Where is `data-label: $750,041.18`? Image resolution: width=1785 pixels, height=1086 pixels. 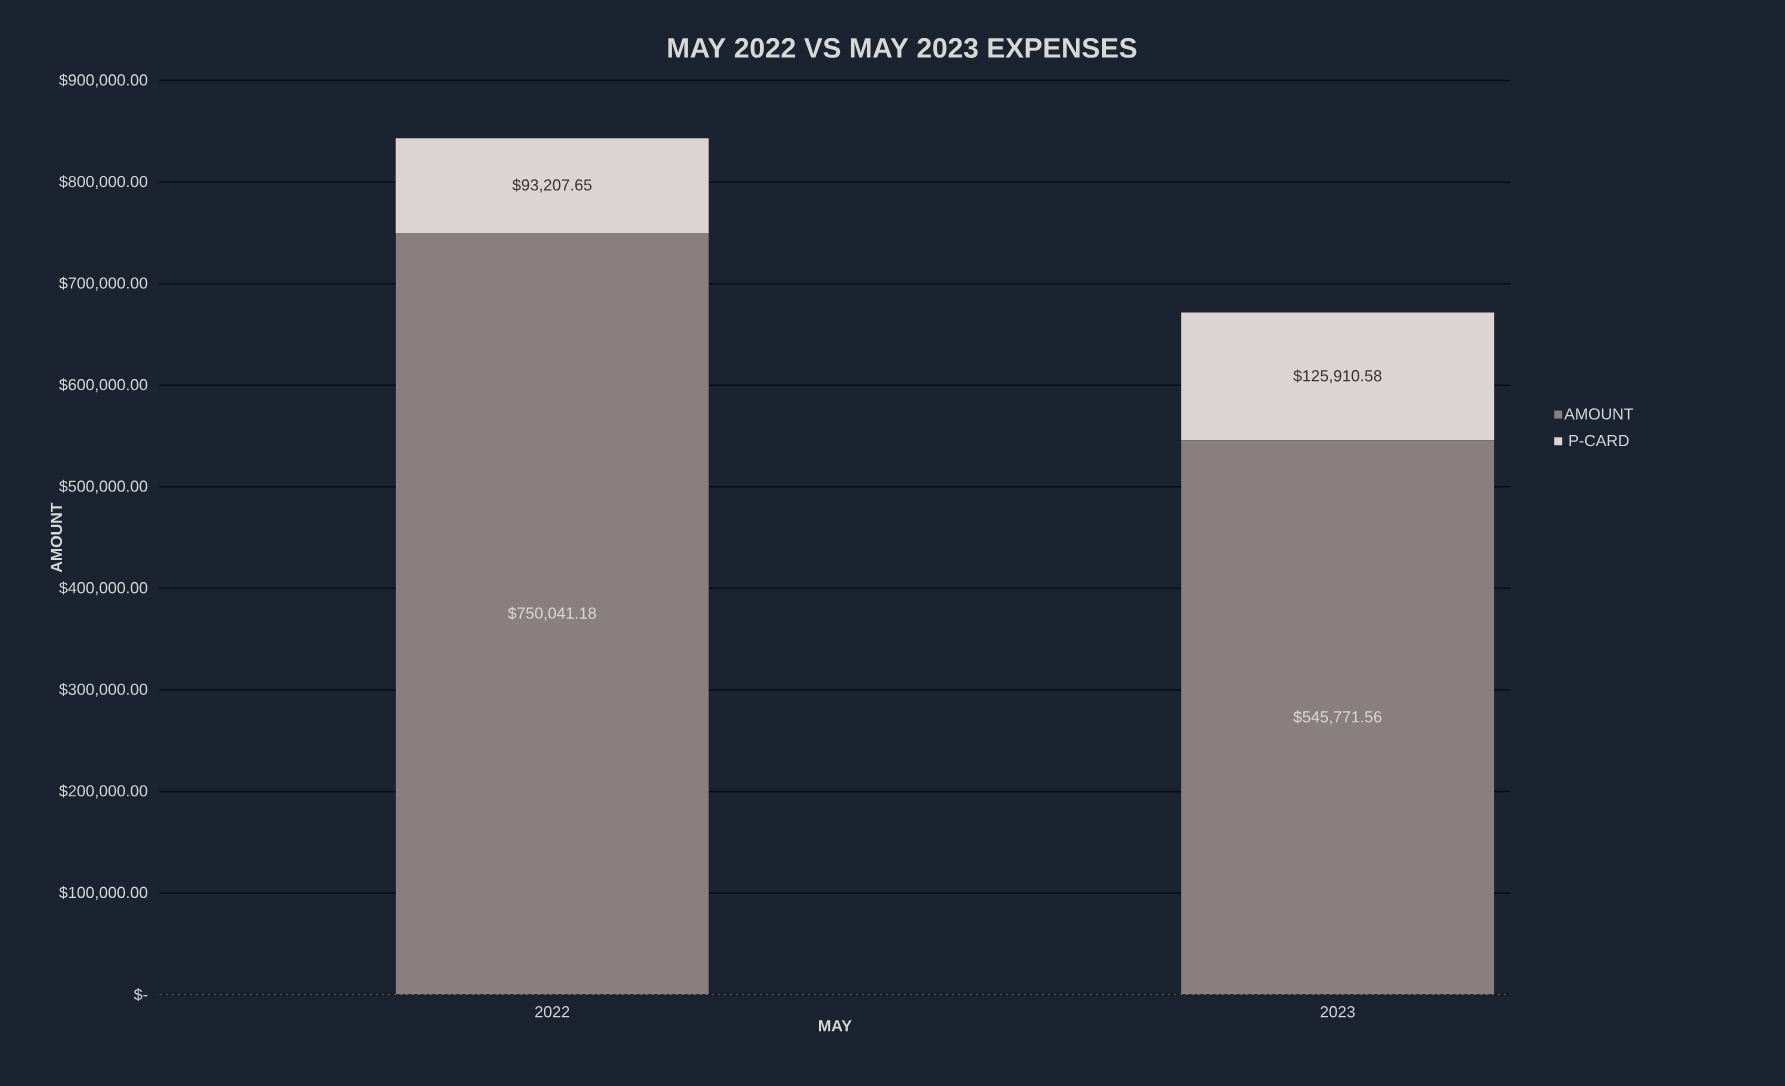
data-label: $750,041.18 is located at coordinates (551, 613).